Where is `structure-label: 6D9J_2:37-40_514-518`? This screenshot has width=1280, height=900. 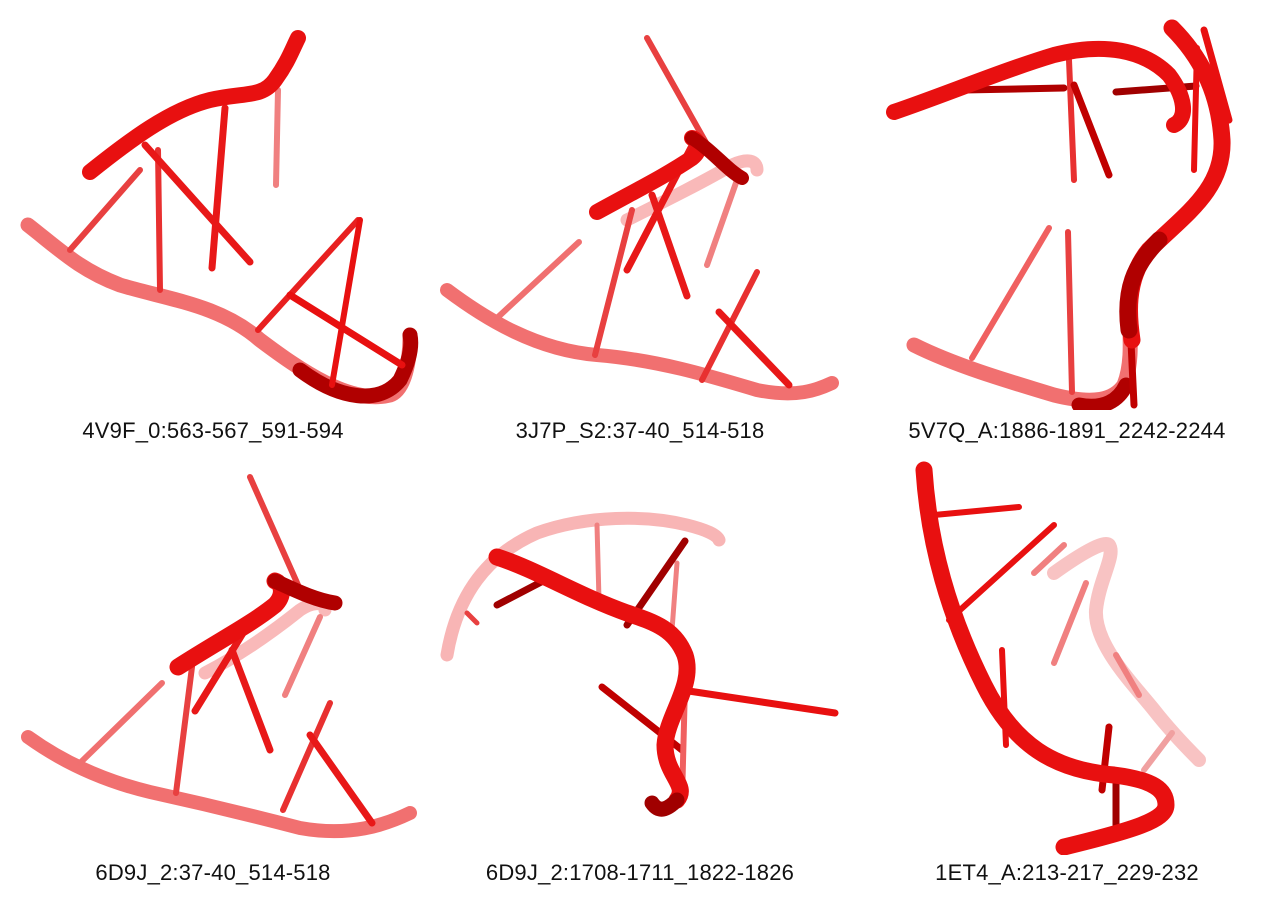
structure-label: 6D9J_2:37-40_514-518 is located at coordinates (213, 872).